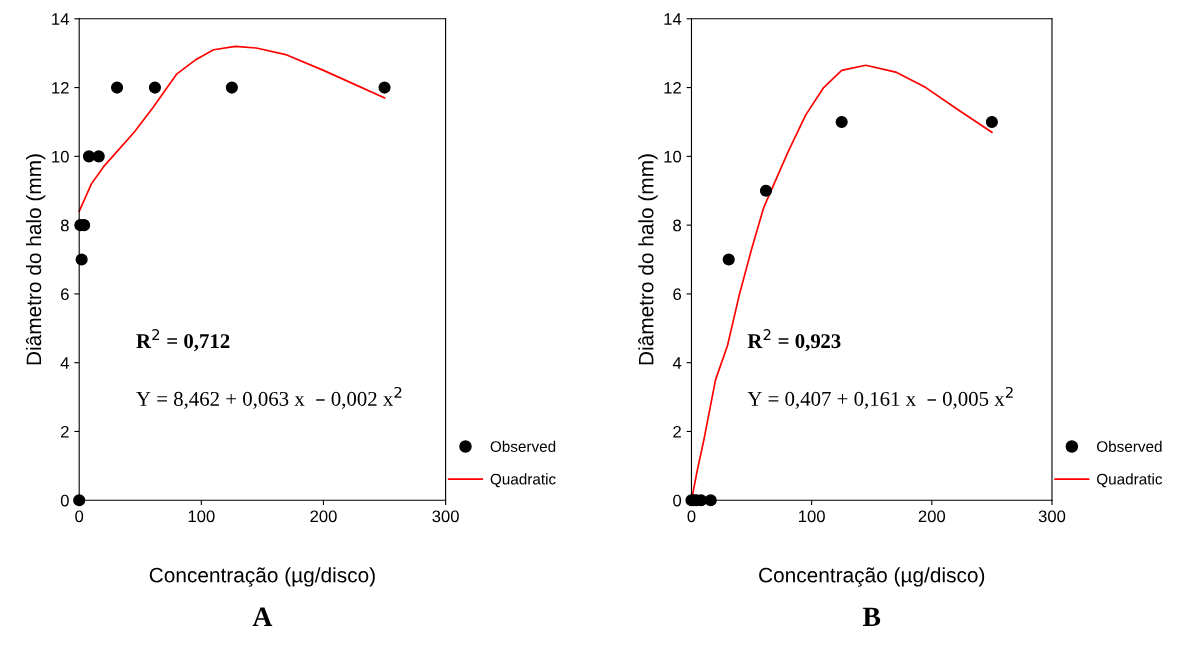 The width and height of the screenshot is (1182, 648). What do you see at coordinates (262, 616) in the screenshot?
I see `text: A` at bounding box center [262, 616].